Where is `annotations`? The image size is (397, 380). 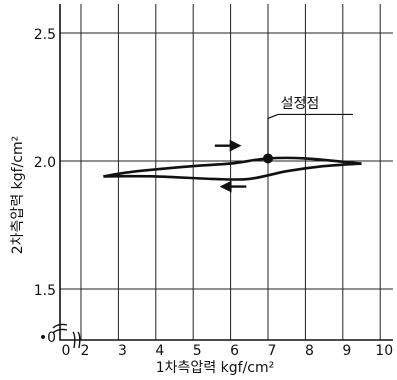 annotations is located at coordinates (283, 153).